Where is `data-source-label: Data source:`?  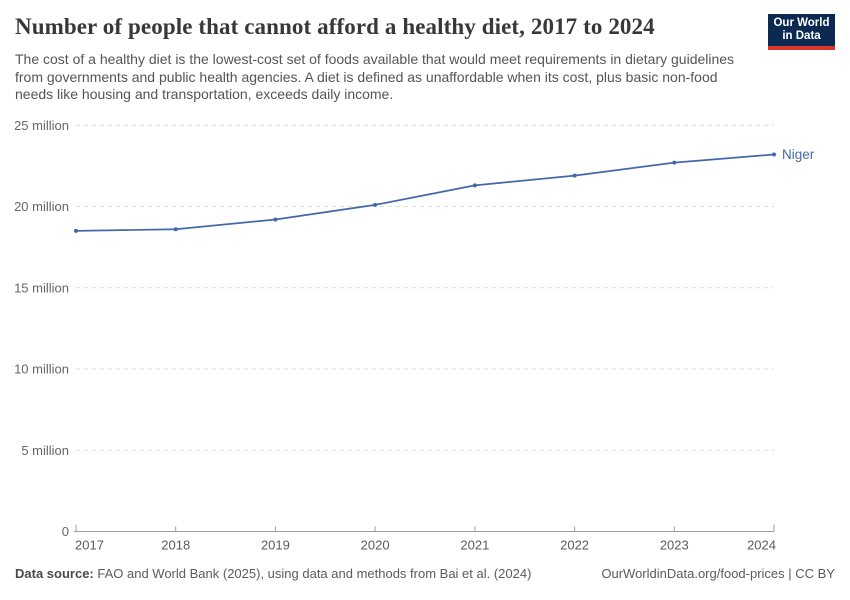 data-source-label: Data source: is located at coordinates (54, 573).